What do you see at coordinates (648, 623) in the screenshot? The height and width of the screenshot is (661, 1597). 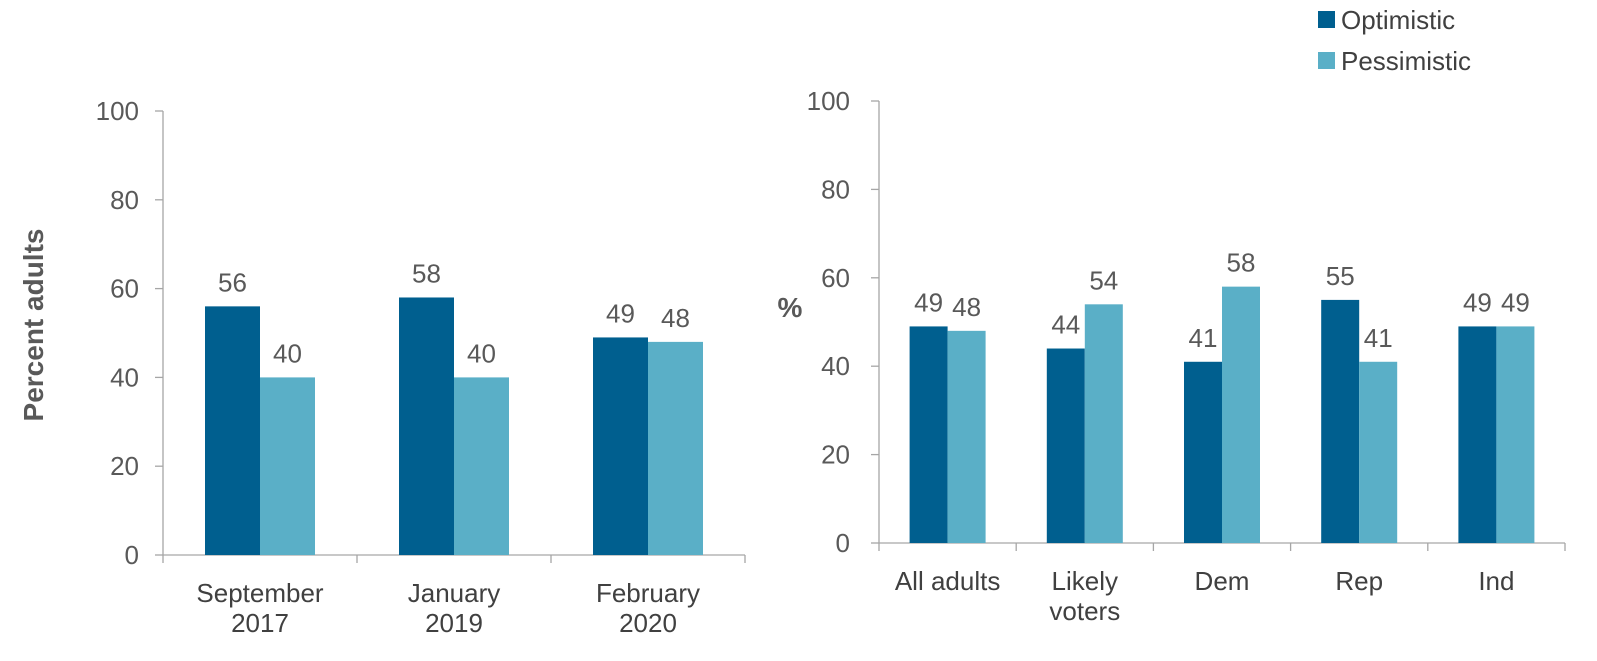 I see `x-category-label: 2020` at bounding box center [648, 623].